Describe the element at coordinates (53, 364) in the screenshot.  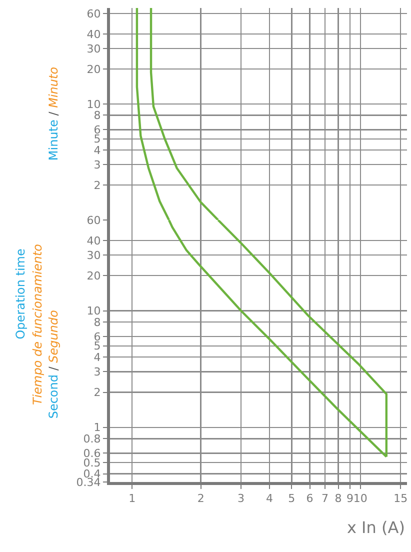
I see `text: Second / Segundo` at that location.